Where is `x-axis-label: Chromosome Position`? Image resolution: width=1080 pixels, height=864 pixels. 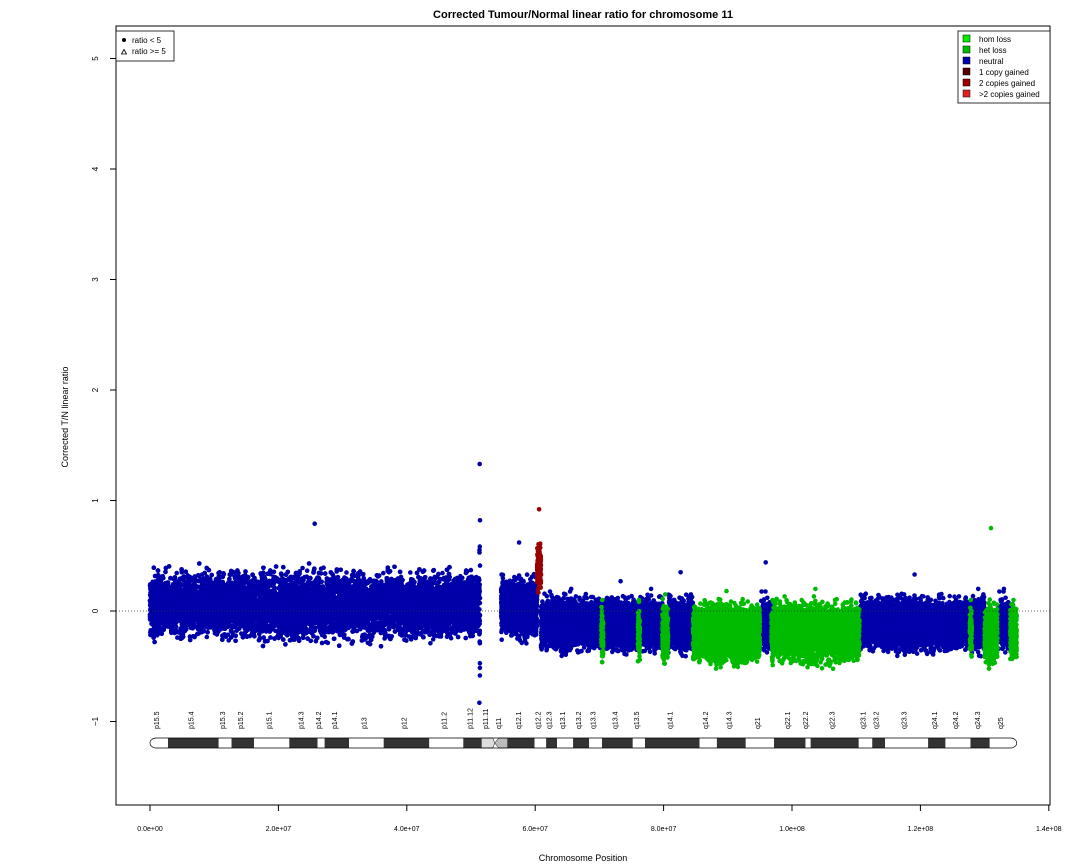
x-axis-label: Chromosome Position is located at coordinates (583, 858).